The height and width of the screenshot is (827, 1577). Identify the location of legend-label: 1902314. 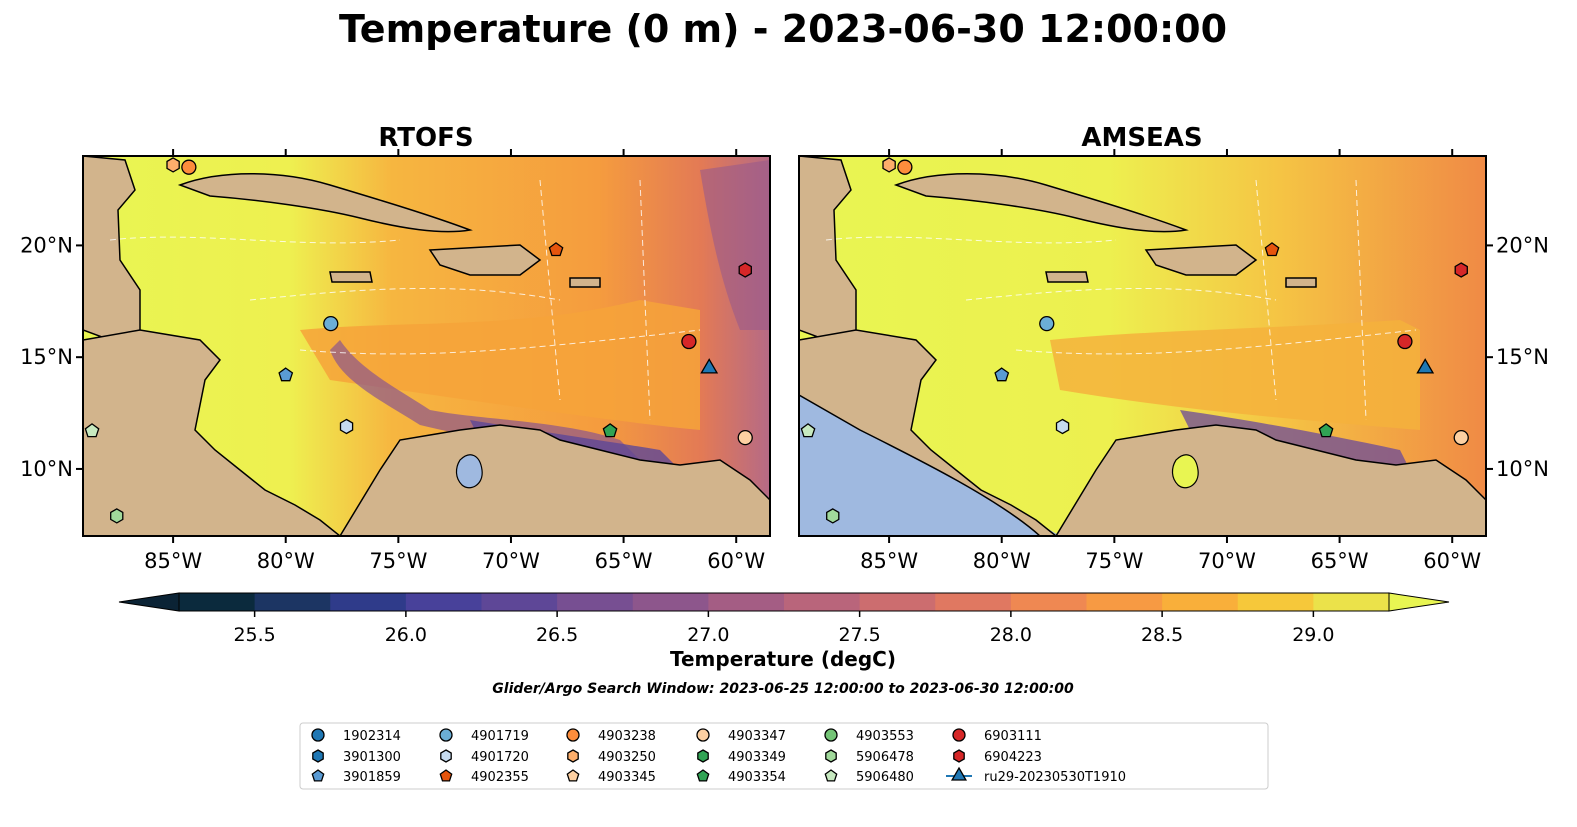
(372, 736).